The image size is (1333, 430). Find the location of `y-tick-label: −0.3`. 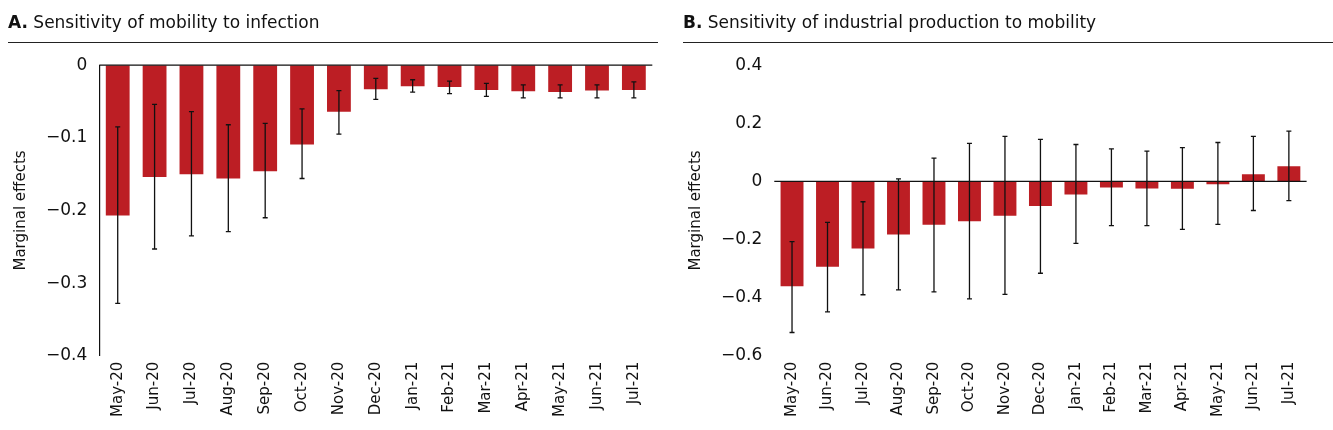

y-tick-label: −0.3 is located at coordinates (67, 281).